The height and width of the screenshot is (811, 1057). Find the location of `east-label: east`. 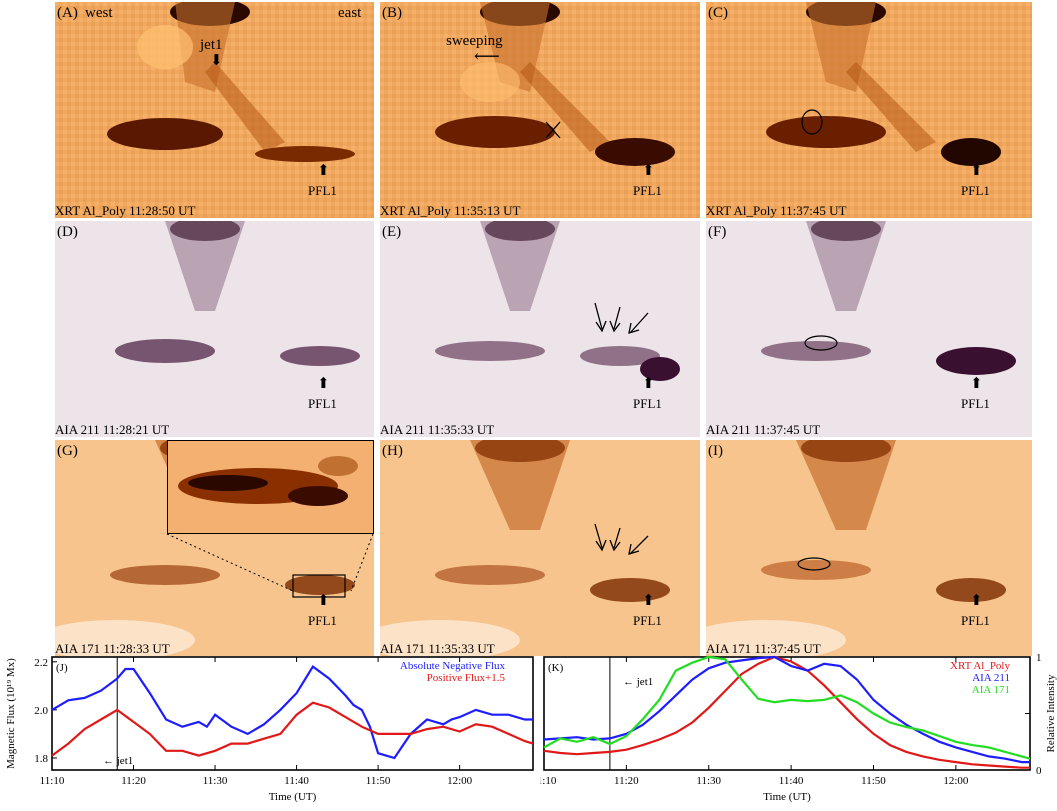

east-label: east is located at coordinates (350, 13).